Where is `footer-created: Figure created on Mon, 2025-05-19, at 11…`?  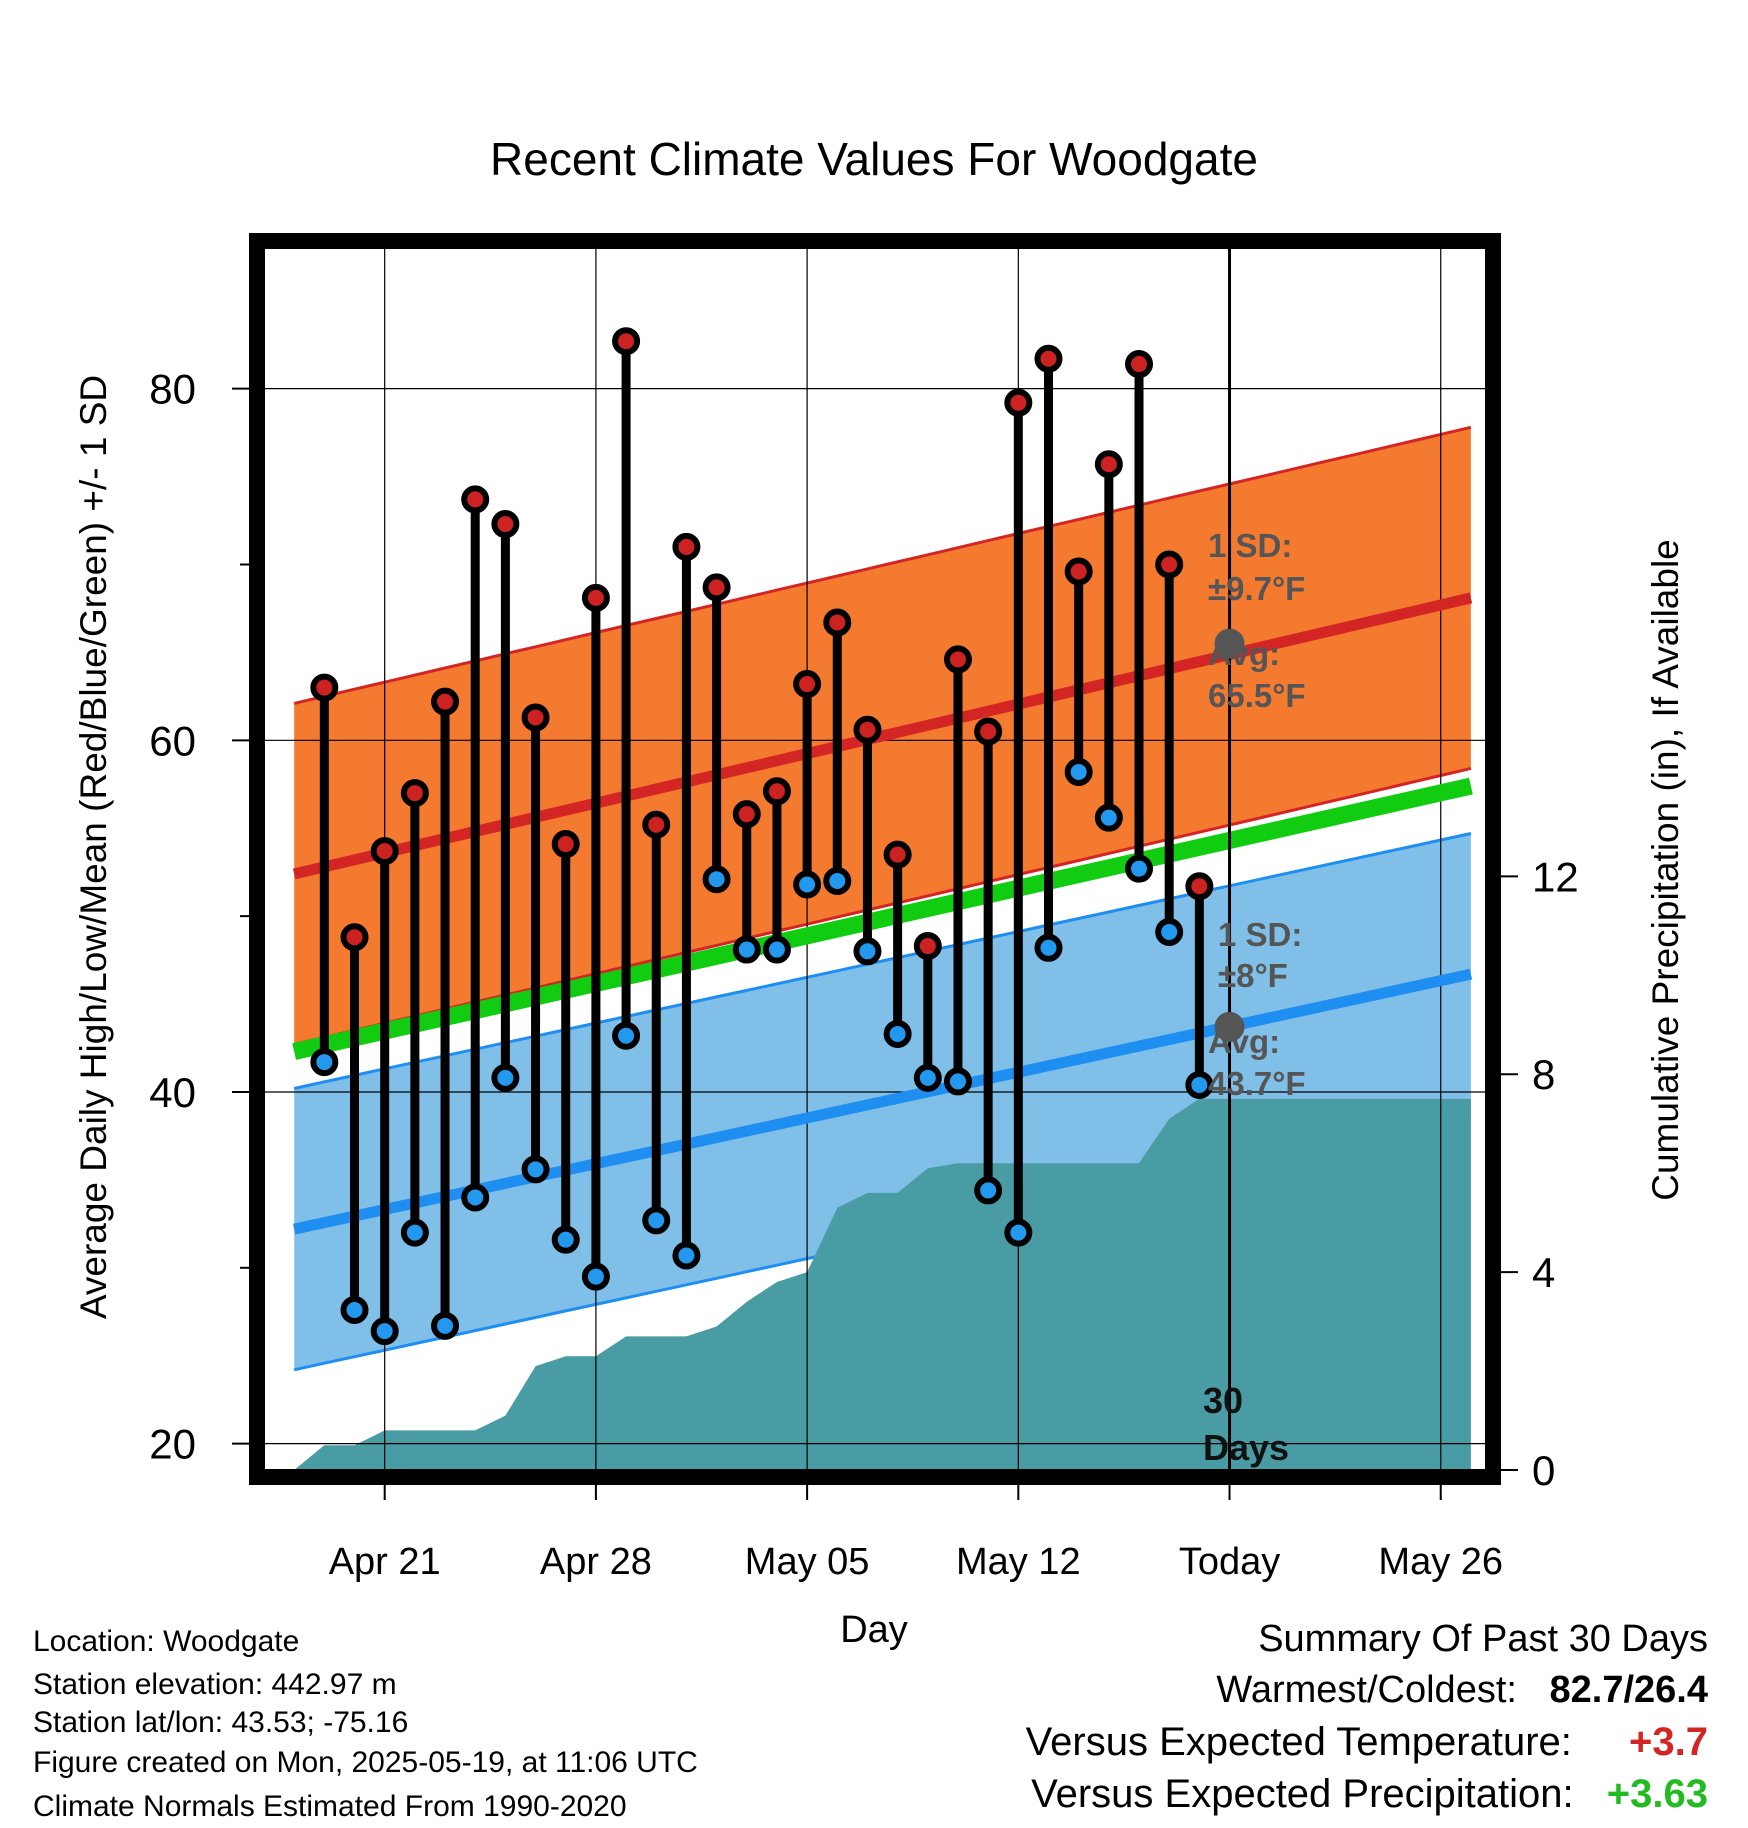 footer-created: Figure created on Mon, 2025-05-19, at 11… is located at coordinates (365, 1762).